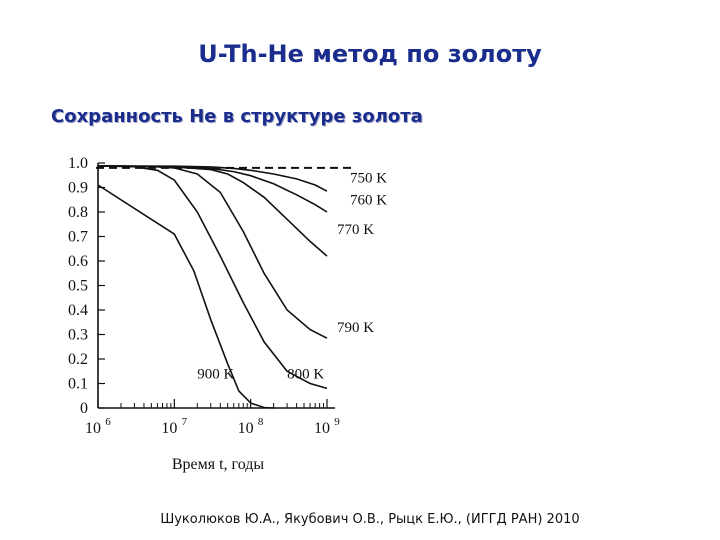  What do you see at coordinates (78, 335) in the screenshot?
I see `y-tick-label: 0.3` at bounding box center [78, 335].